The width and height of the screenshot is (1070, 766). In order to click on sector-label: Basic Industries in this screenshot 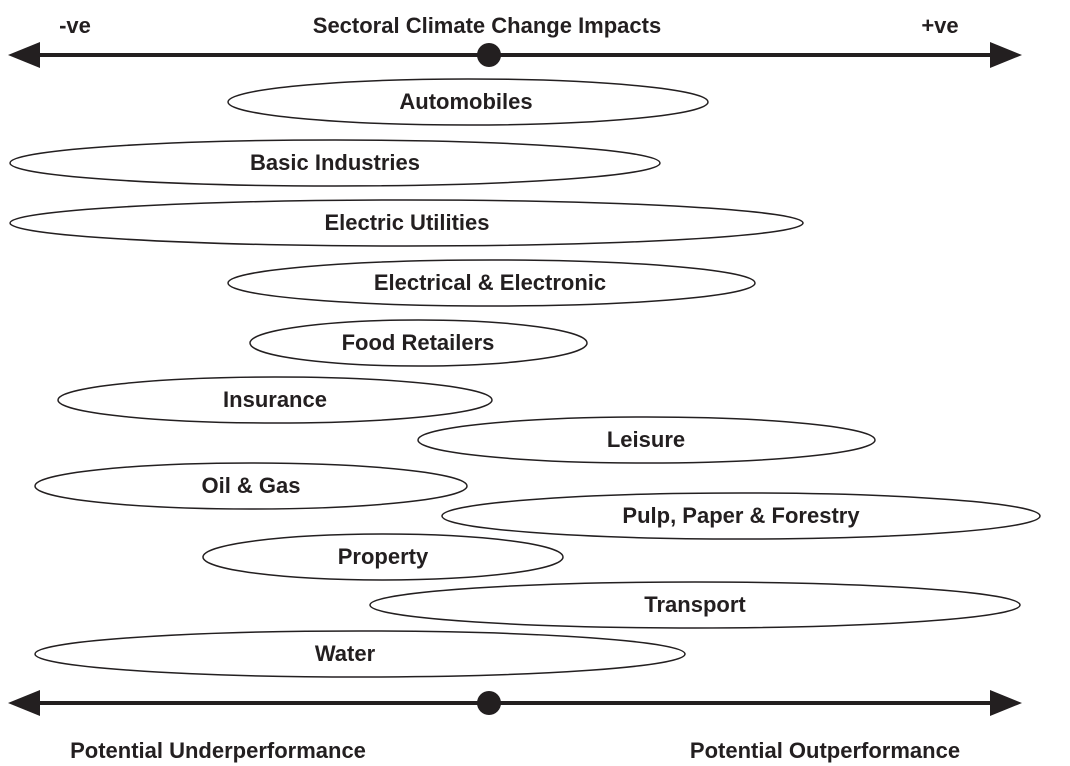, I will do `click(335, 162)`.